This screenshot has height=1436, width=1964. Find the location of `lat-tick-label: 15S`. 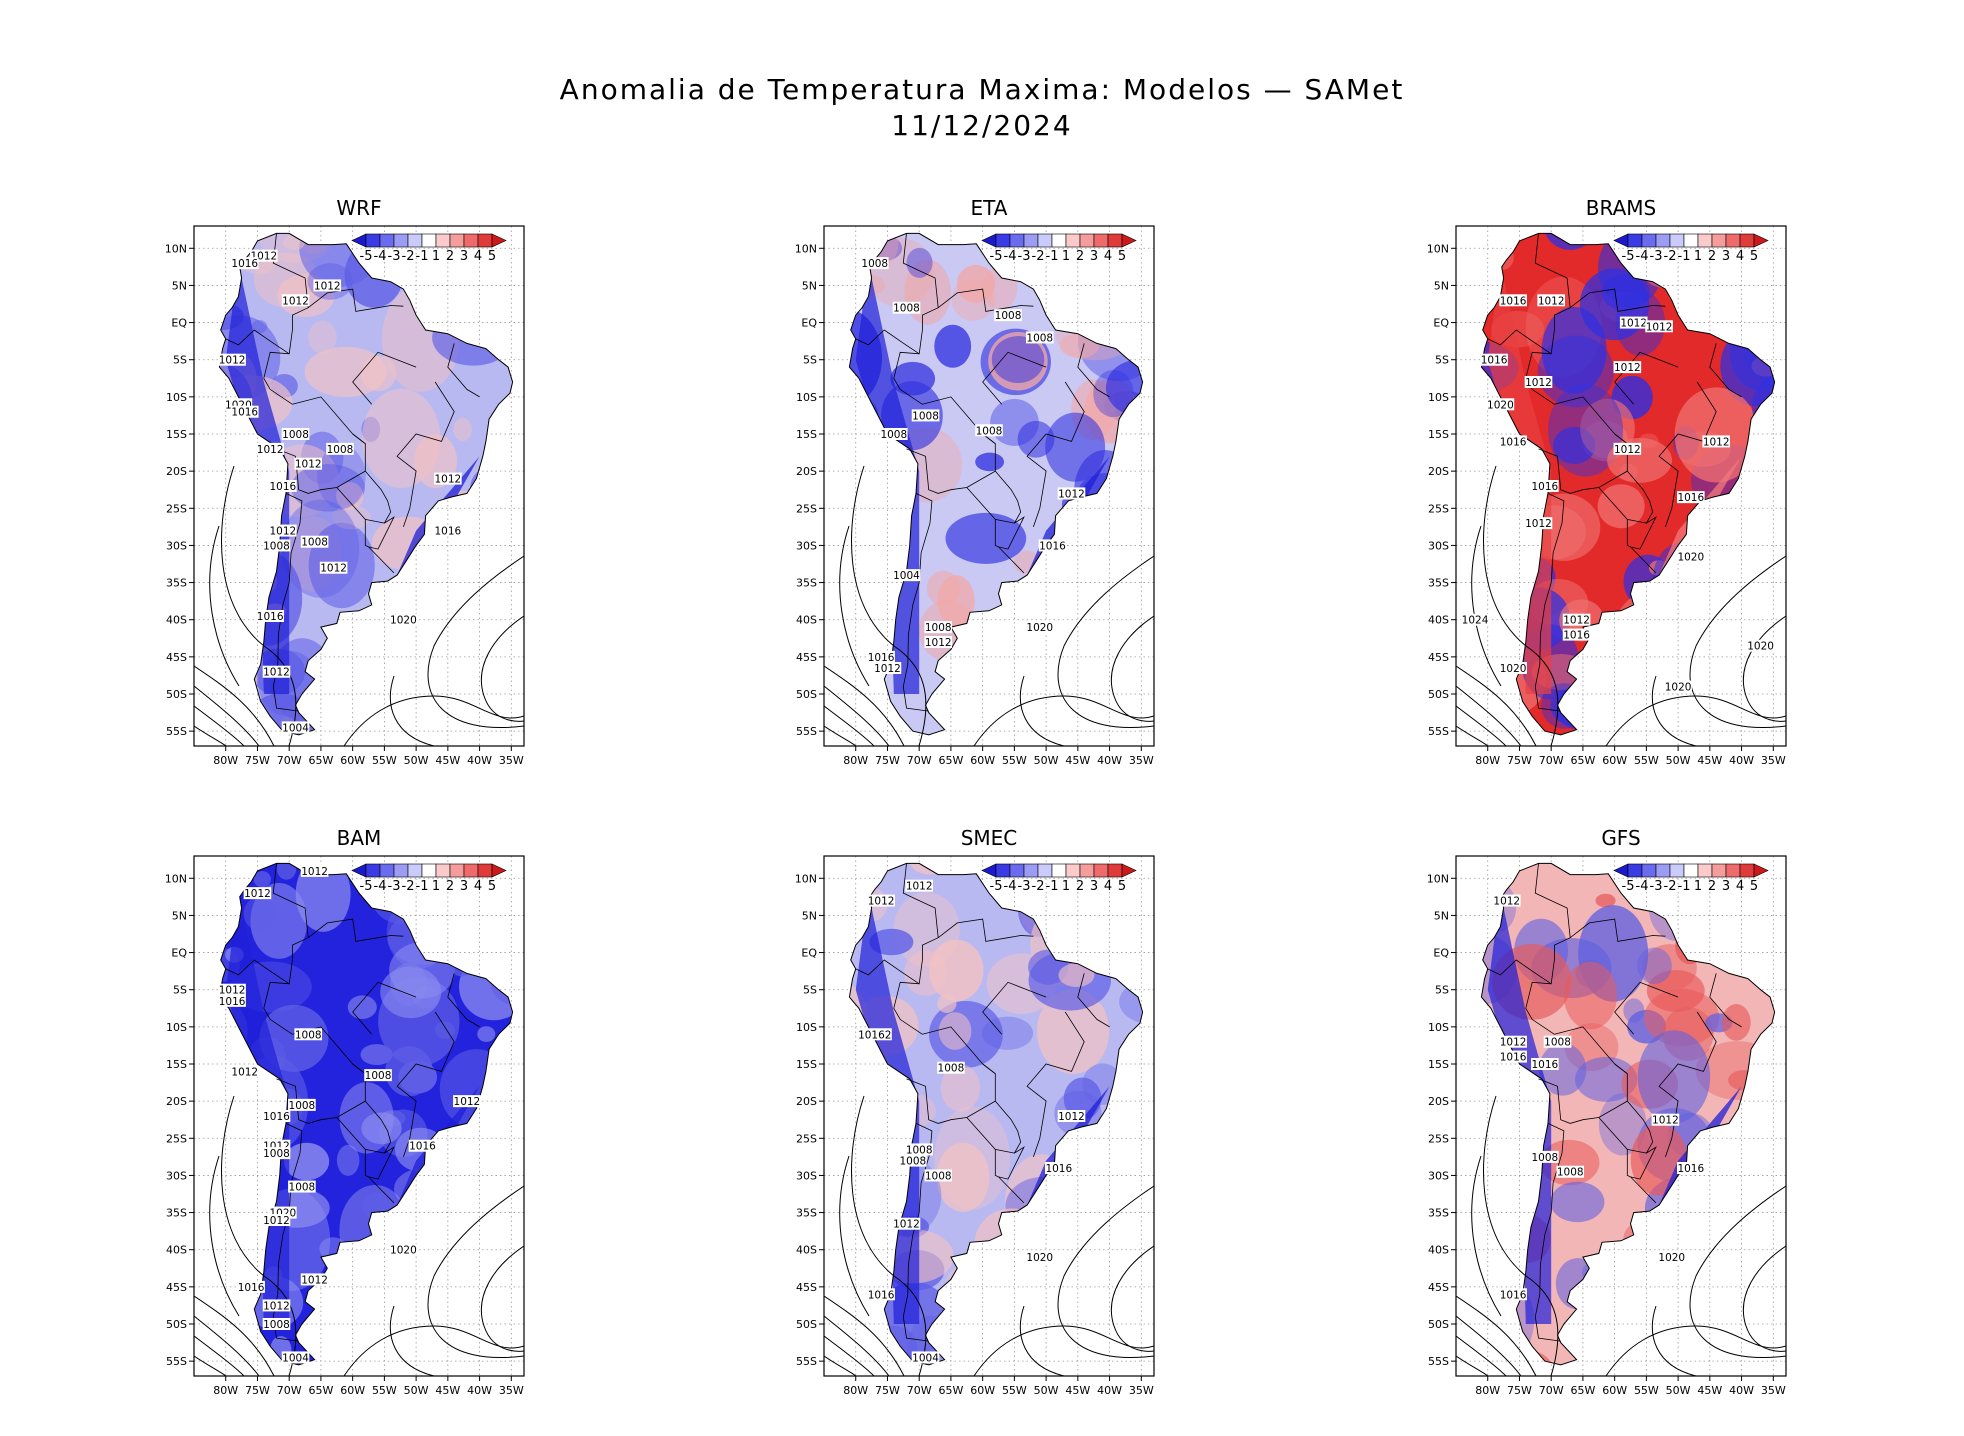

lat-tick-label: 15S is located at coordinates (1438, 1064).